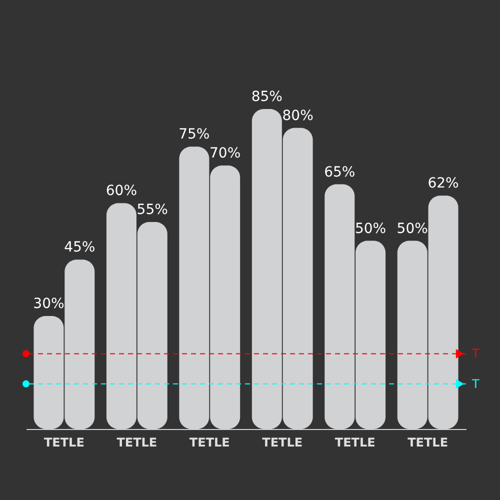 Image resolution: width=500 pixels, height=500 pixels. I want to click on data-label: 55%, so click(152, 210).